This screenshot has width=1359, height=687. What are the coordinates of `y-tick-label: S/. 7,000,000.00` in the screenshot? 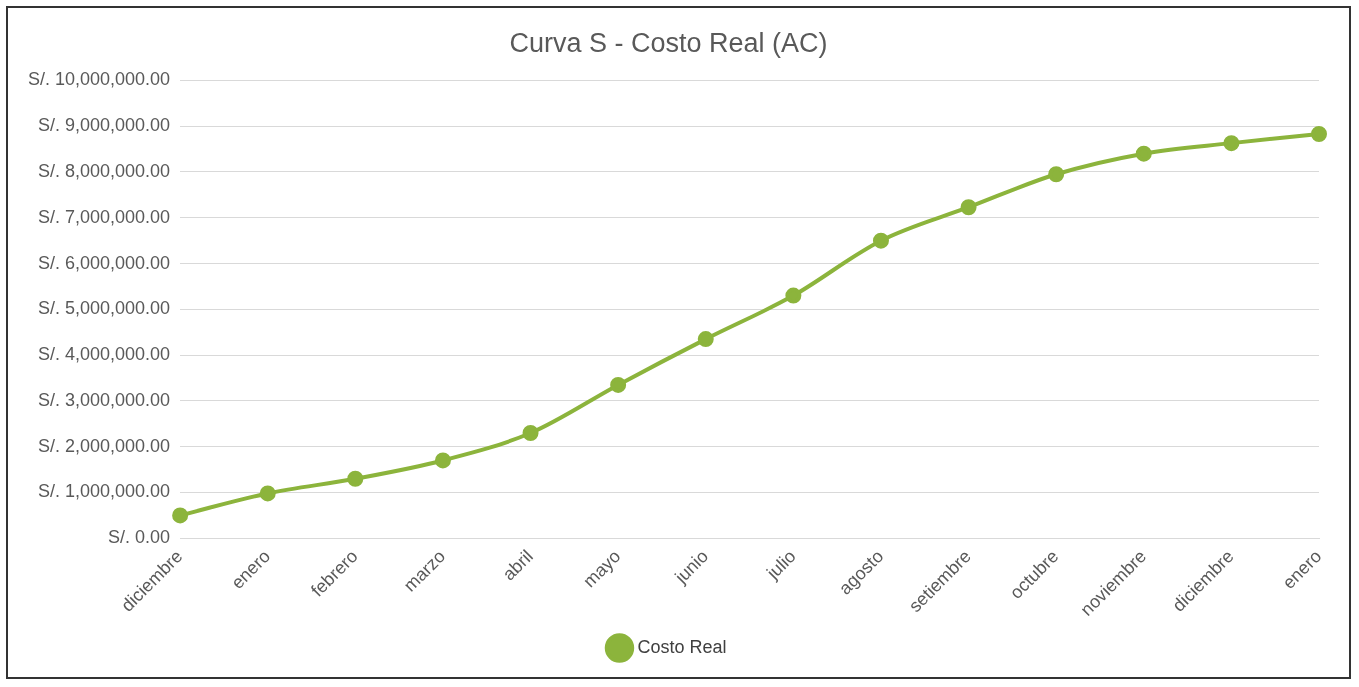 It's located at (104, 216).